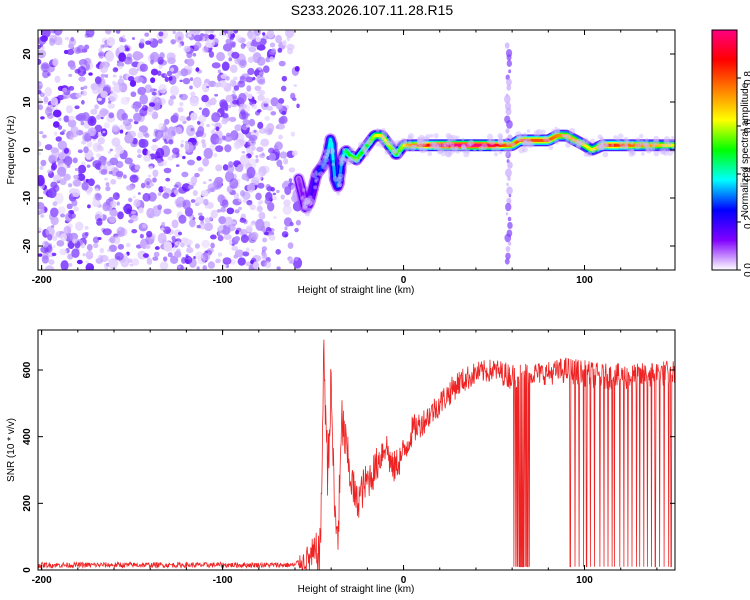 The width and height of the screenshot is (750, 600). Describe the element at coordinates (356, 589) in the screenshot. I see `snr-x-label: Height of straight line (km)` at that location.